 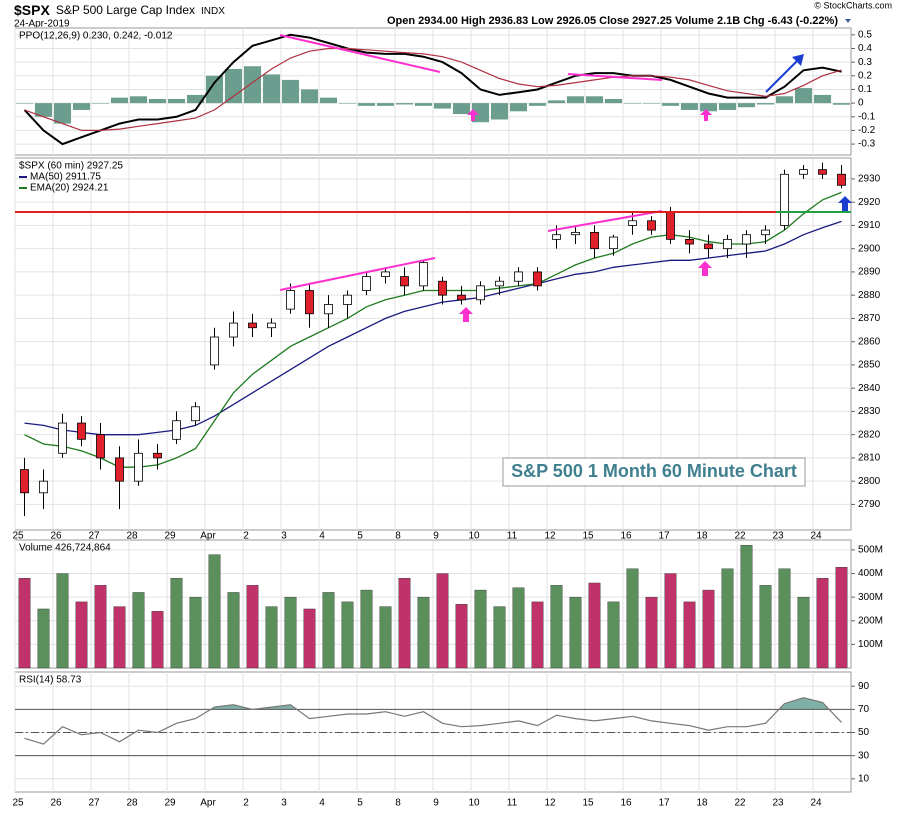 What do you see at coordinates (473, 115) in the screenshot?
I see `arrow` at bounding box center [473, 115].